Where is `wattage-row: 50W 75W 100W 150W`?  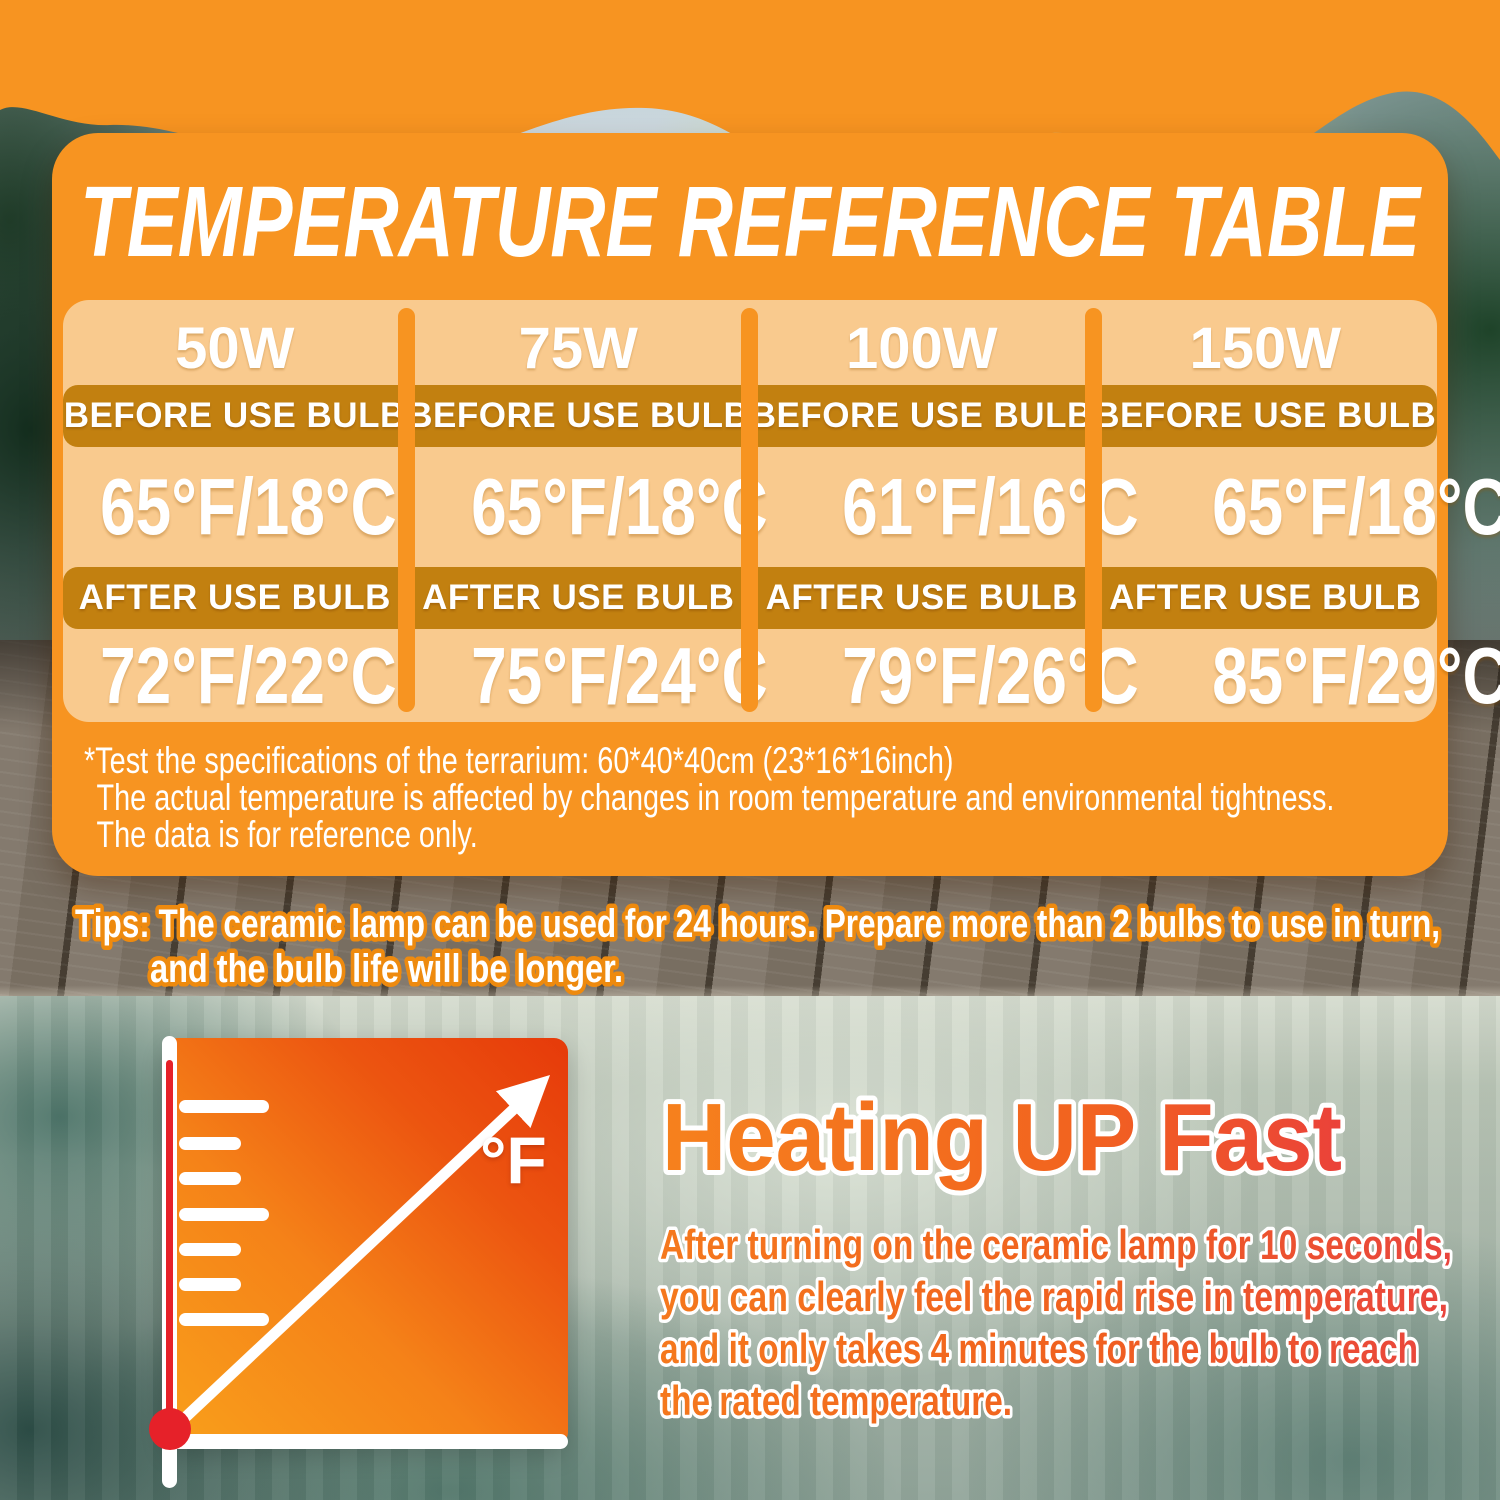
wattage-row: 50W 75W 100W 150W is located at coordinates (750, 342).